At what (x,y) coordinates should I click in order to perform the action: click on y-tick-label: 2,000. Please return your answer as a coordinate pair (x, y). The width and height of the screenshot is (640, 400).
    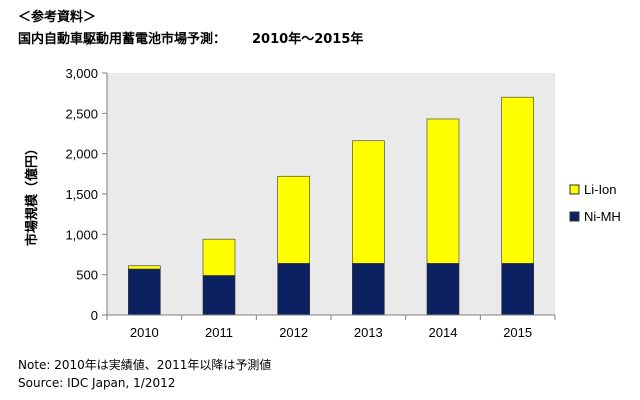
    Looking at the image, I should click on (81, 154).